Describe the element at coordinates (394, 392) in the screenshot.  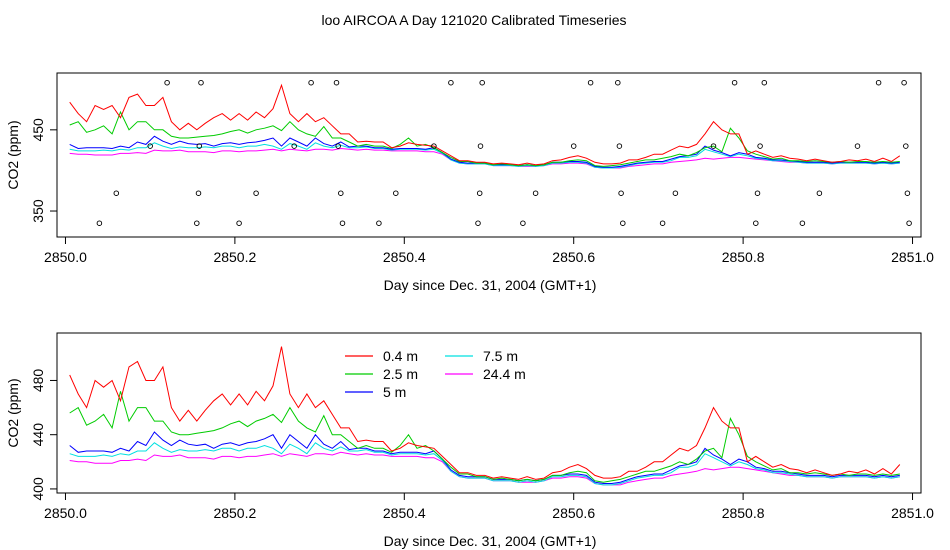
I see `legend-label: 5 m` at that location.